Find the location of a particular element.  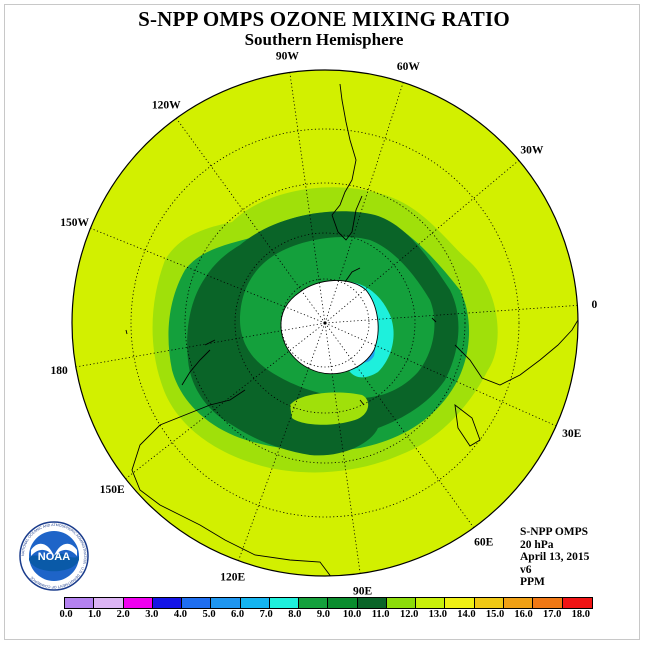

longitude-label: 30W is located at coordinates (532, 150).